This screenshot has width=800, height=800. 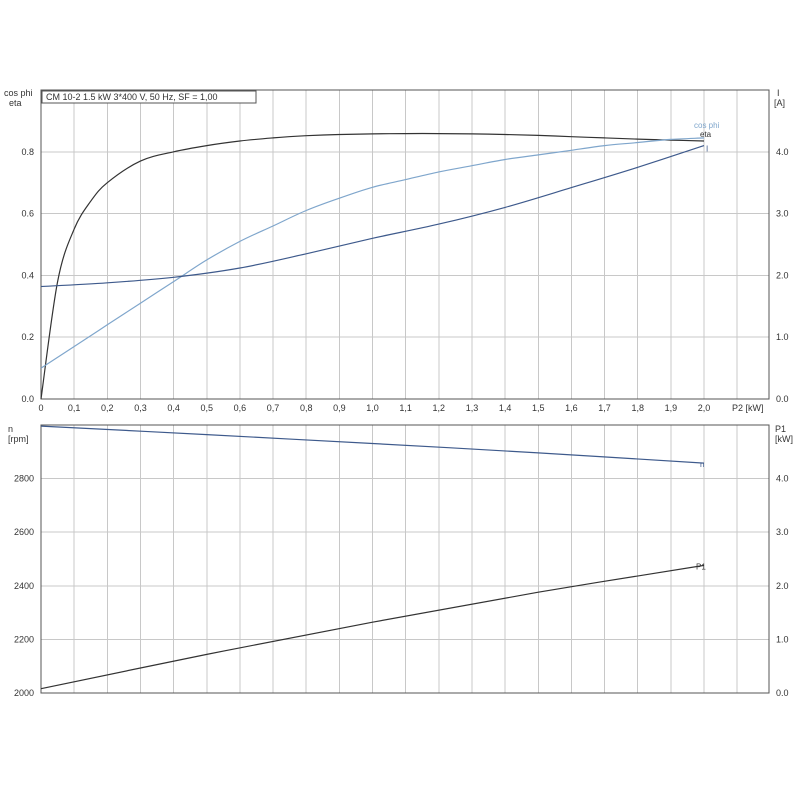 I want to click on bottom-left-axis-label-2: [rpm], so click(x=18, y=439).